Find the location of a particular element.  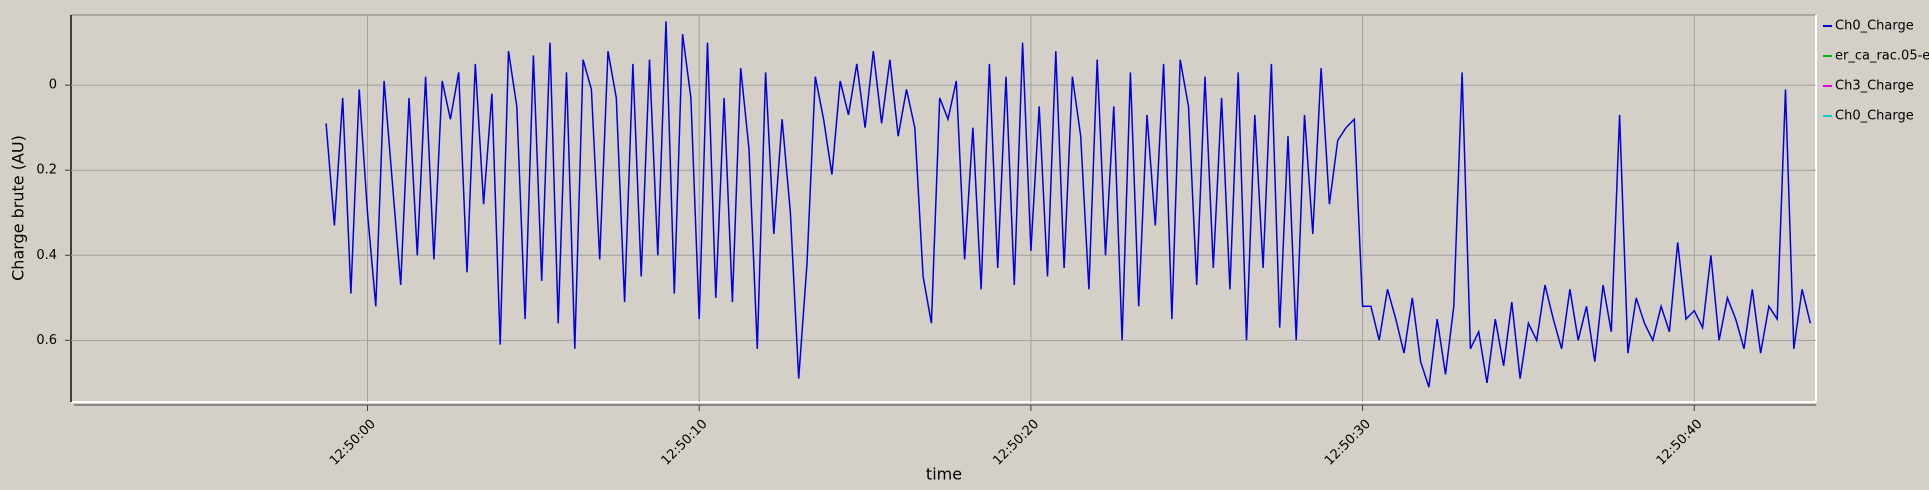

legend-label: er_ca_rac.05-e is located at coordinates (1882, 56).